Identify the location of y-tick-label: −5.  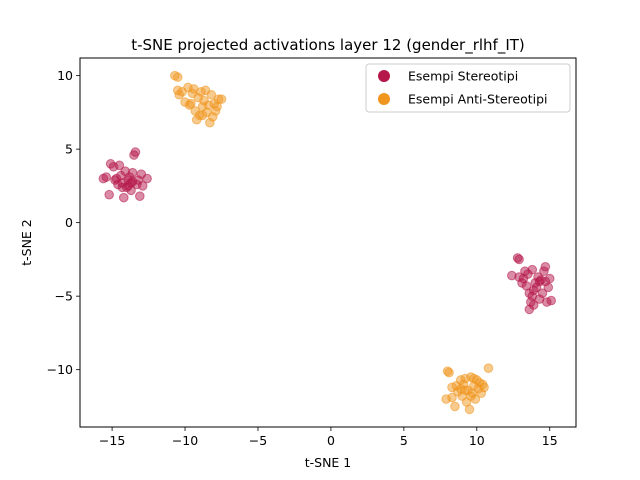
(64, 296).